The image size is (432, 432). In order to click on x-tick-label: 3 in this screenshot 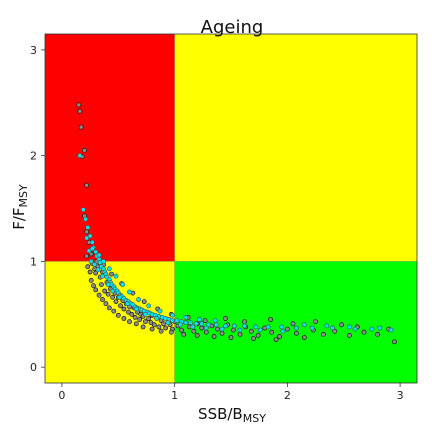, I will do `click(400, 395)`.